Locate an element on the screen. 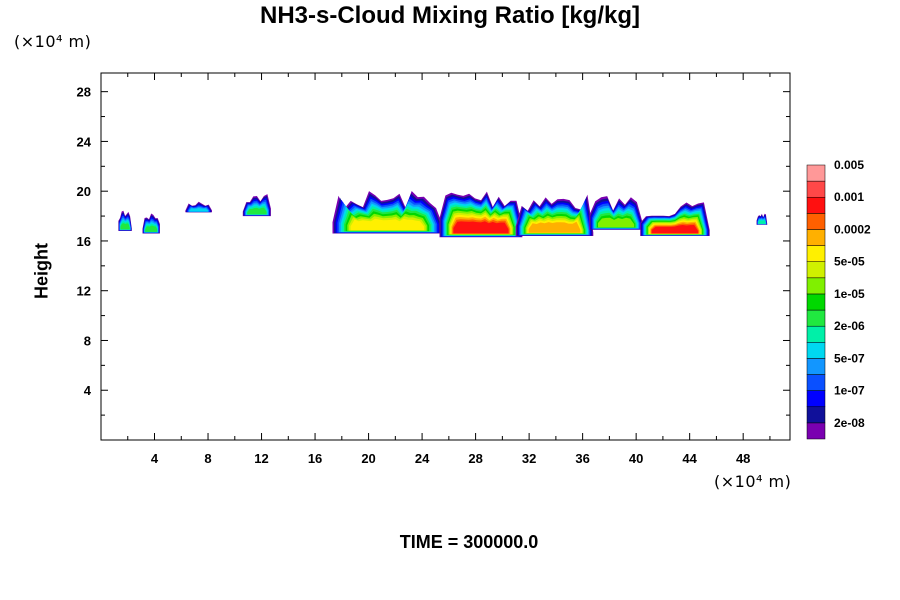 This screenshot has width=900, height=600. x-tick-label: 4 is located at coordinates (155, 458).